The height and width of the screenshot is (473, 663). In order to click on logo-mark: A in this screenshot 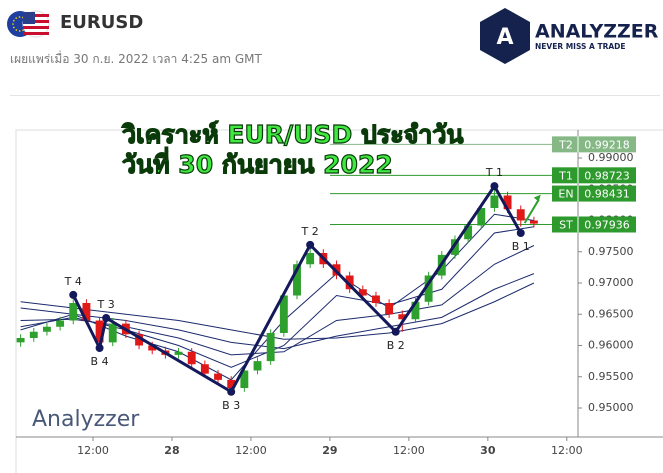, I will do `click(504, 37)`.